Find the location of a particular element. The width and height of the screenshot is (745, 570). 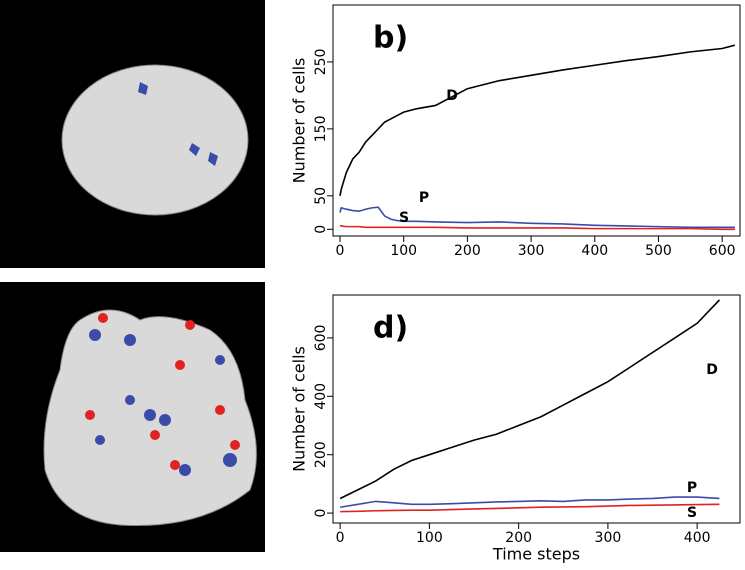

y-tick-label: 50 is located at coordinates (321, 196).